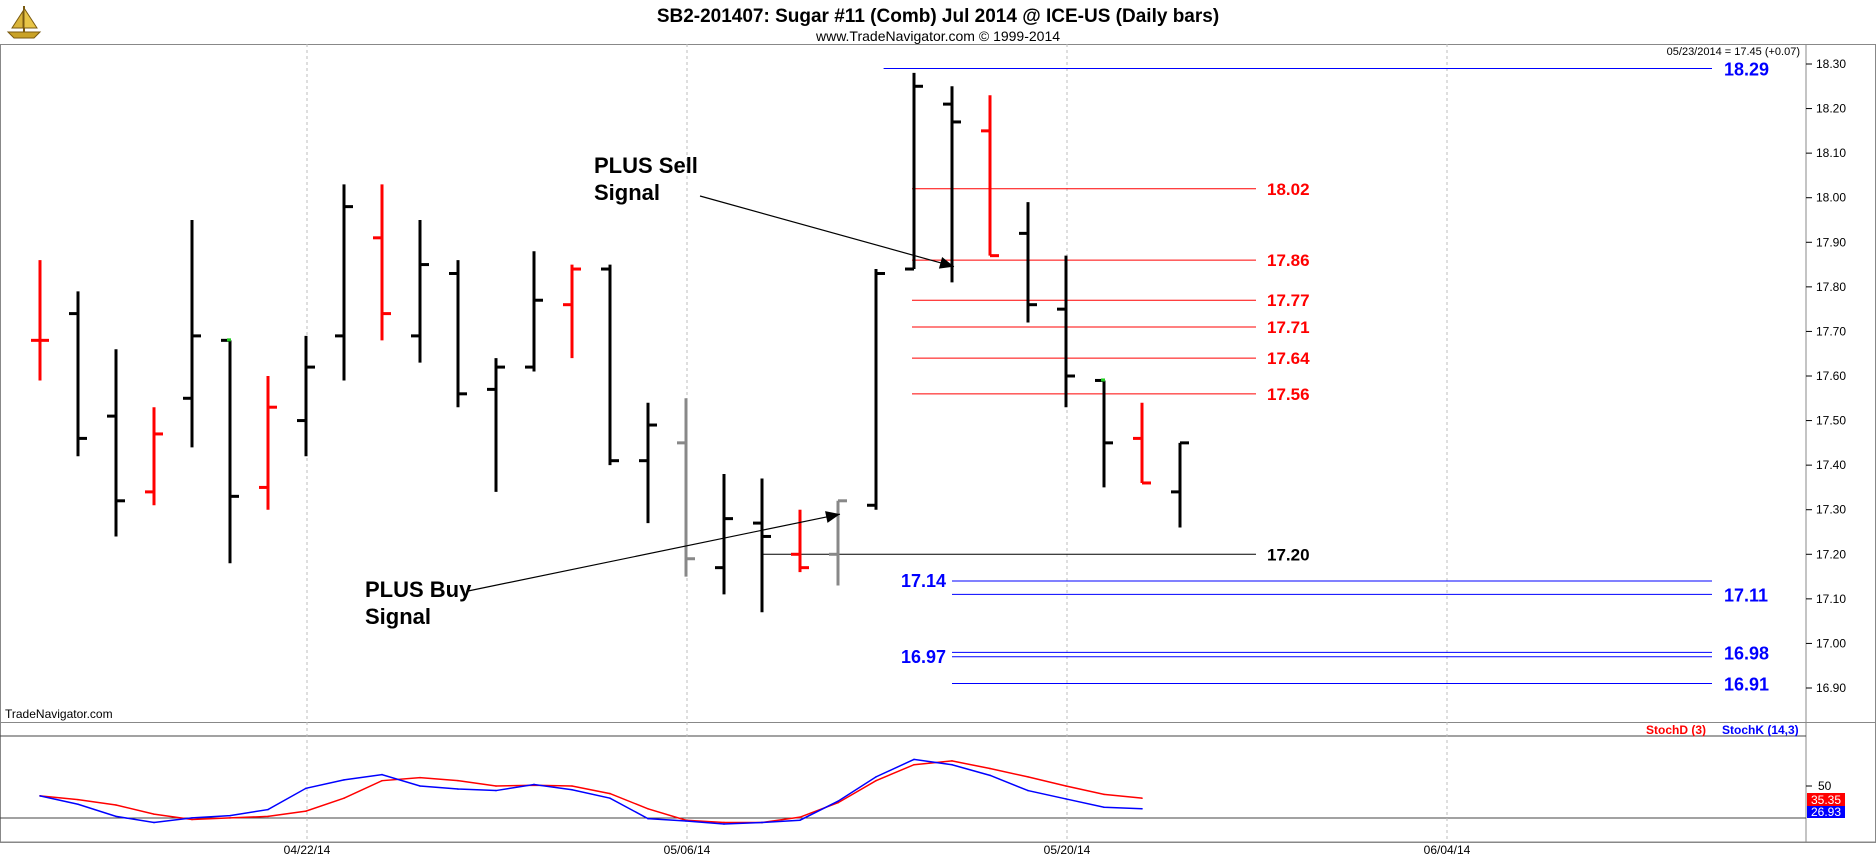 This screenshot has width=1876, height=860. I want to click on x-tick-label: 05/06/14, so click(687, 850).